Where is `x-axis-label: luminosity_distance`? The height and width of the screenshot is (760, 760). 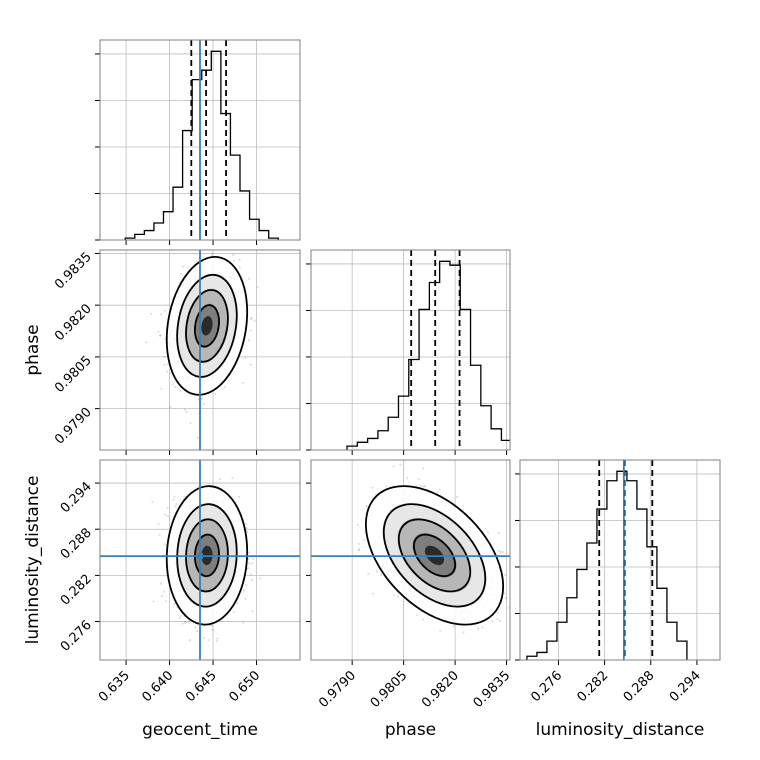
x-axis-label: luminosity_distance is located at coordinates (620, 730).